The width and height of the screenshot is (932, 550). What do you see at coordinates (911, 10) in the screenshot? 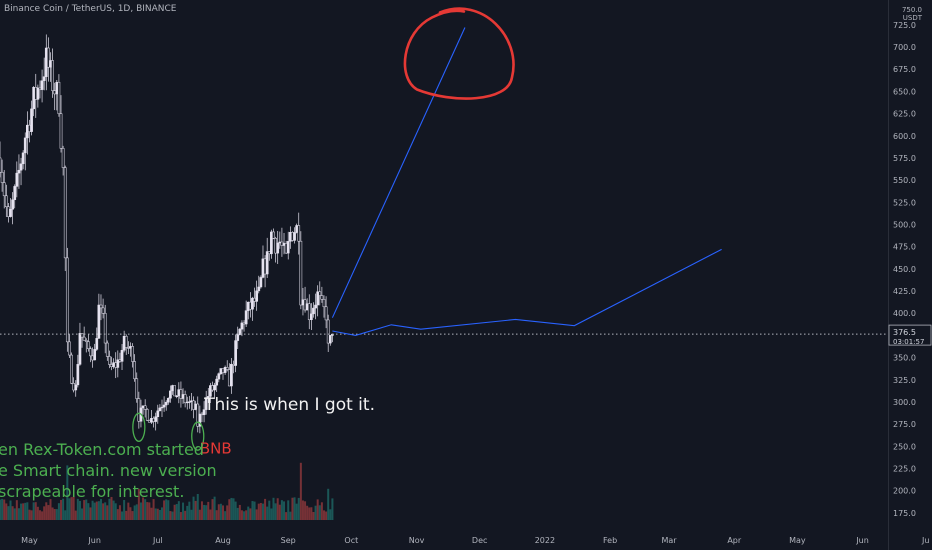
I see `price-axis-top-tick: 750.0` at bounding box center [911, 10].